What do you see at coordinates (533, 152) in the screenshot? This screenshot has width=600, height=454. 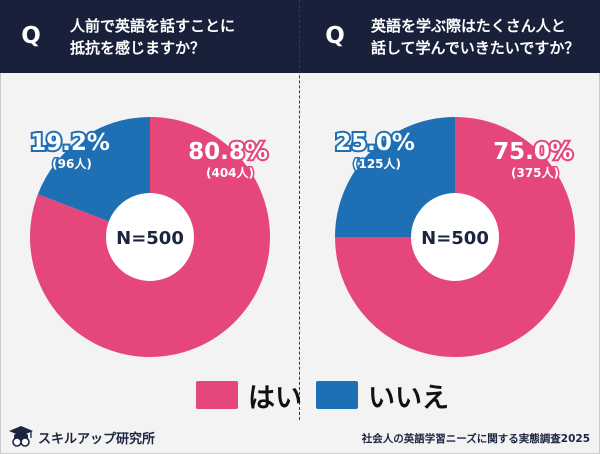 I see `data-label-percent: 75.0%` at bounding box center [533, 152].